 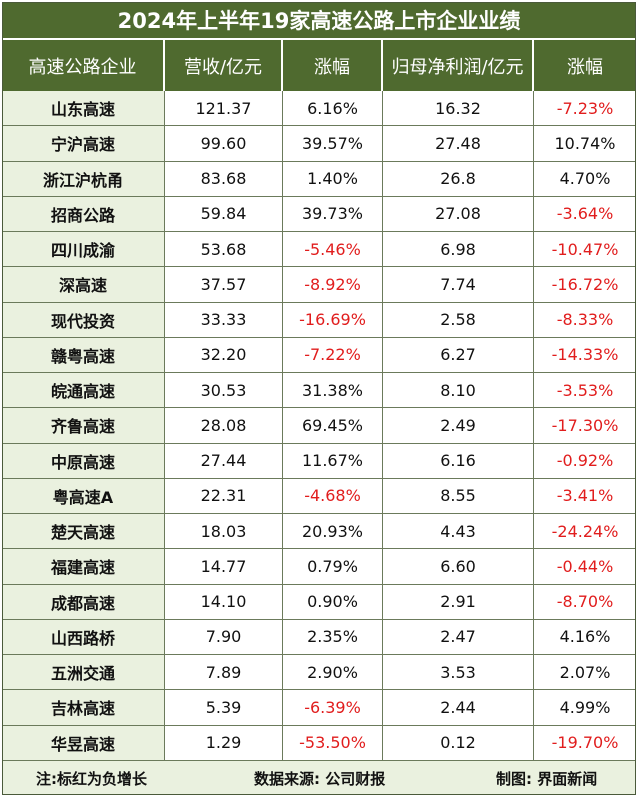 I want to click on profit-cell: 6.60, so click(x=458, y=566).